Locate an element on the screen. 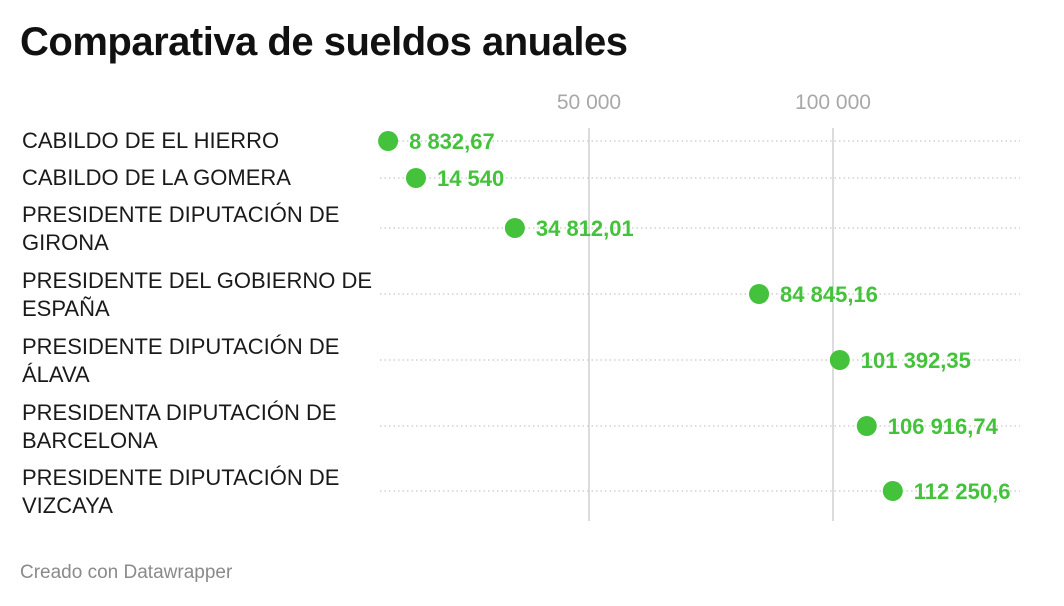  data-value-label: 112 250,6 is located at coordinates (962, 491).